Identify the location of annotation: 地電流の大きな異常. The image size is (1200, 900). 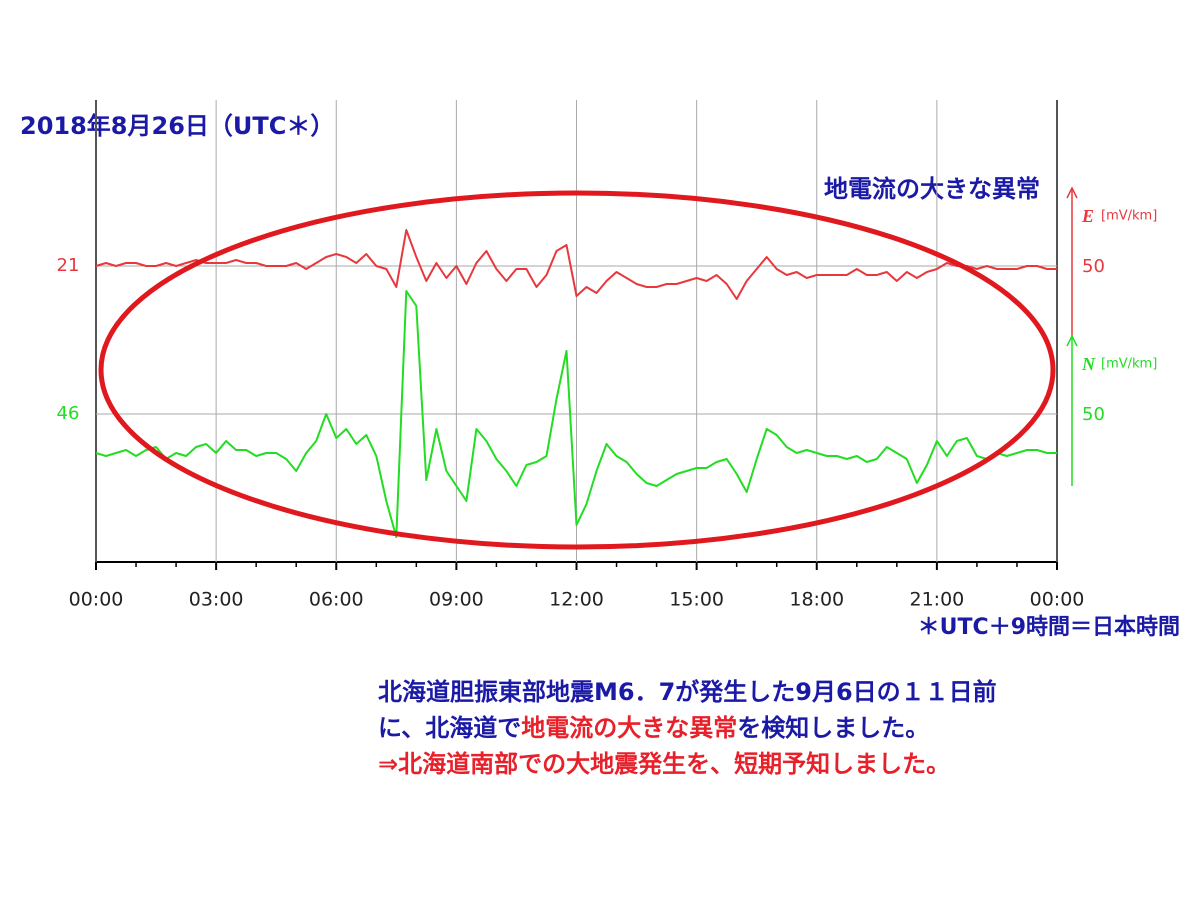
(932, 189).